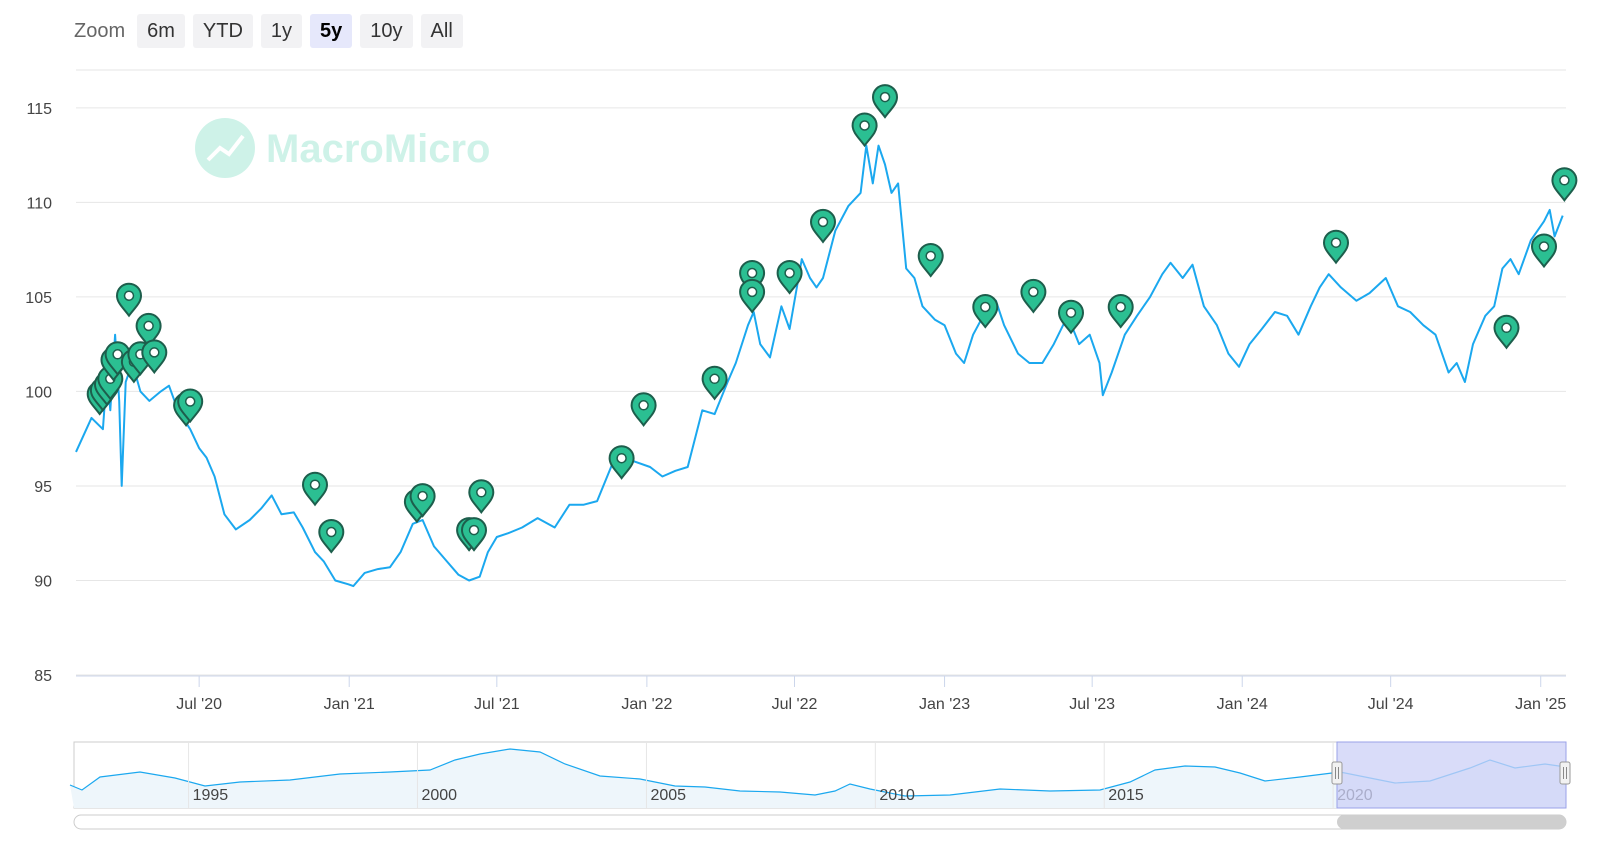 This screenshot has height=861, width=1600. Describe the element at coordinates (795, 704) in the screenshot. I see `x-tick-label: Jul '22` at that location.